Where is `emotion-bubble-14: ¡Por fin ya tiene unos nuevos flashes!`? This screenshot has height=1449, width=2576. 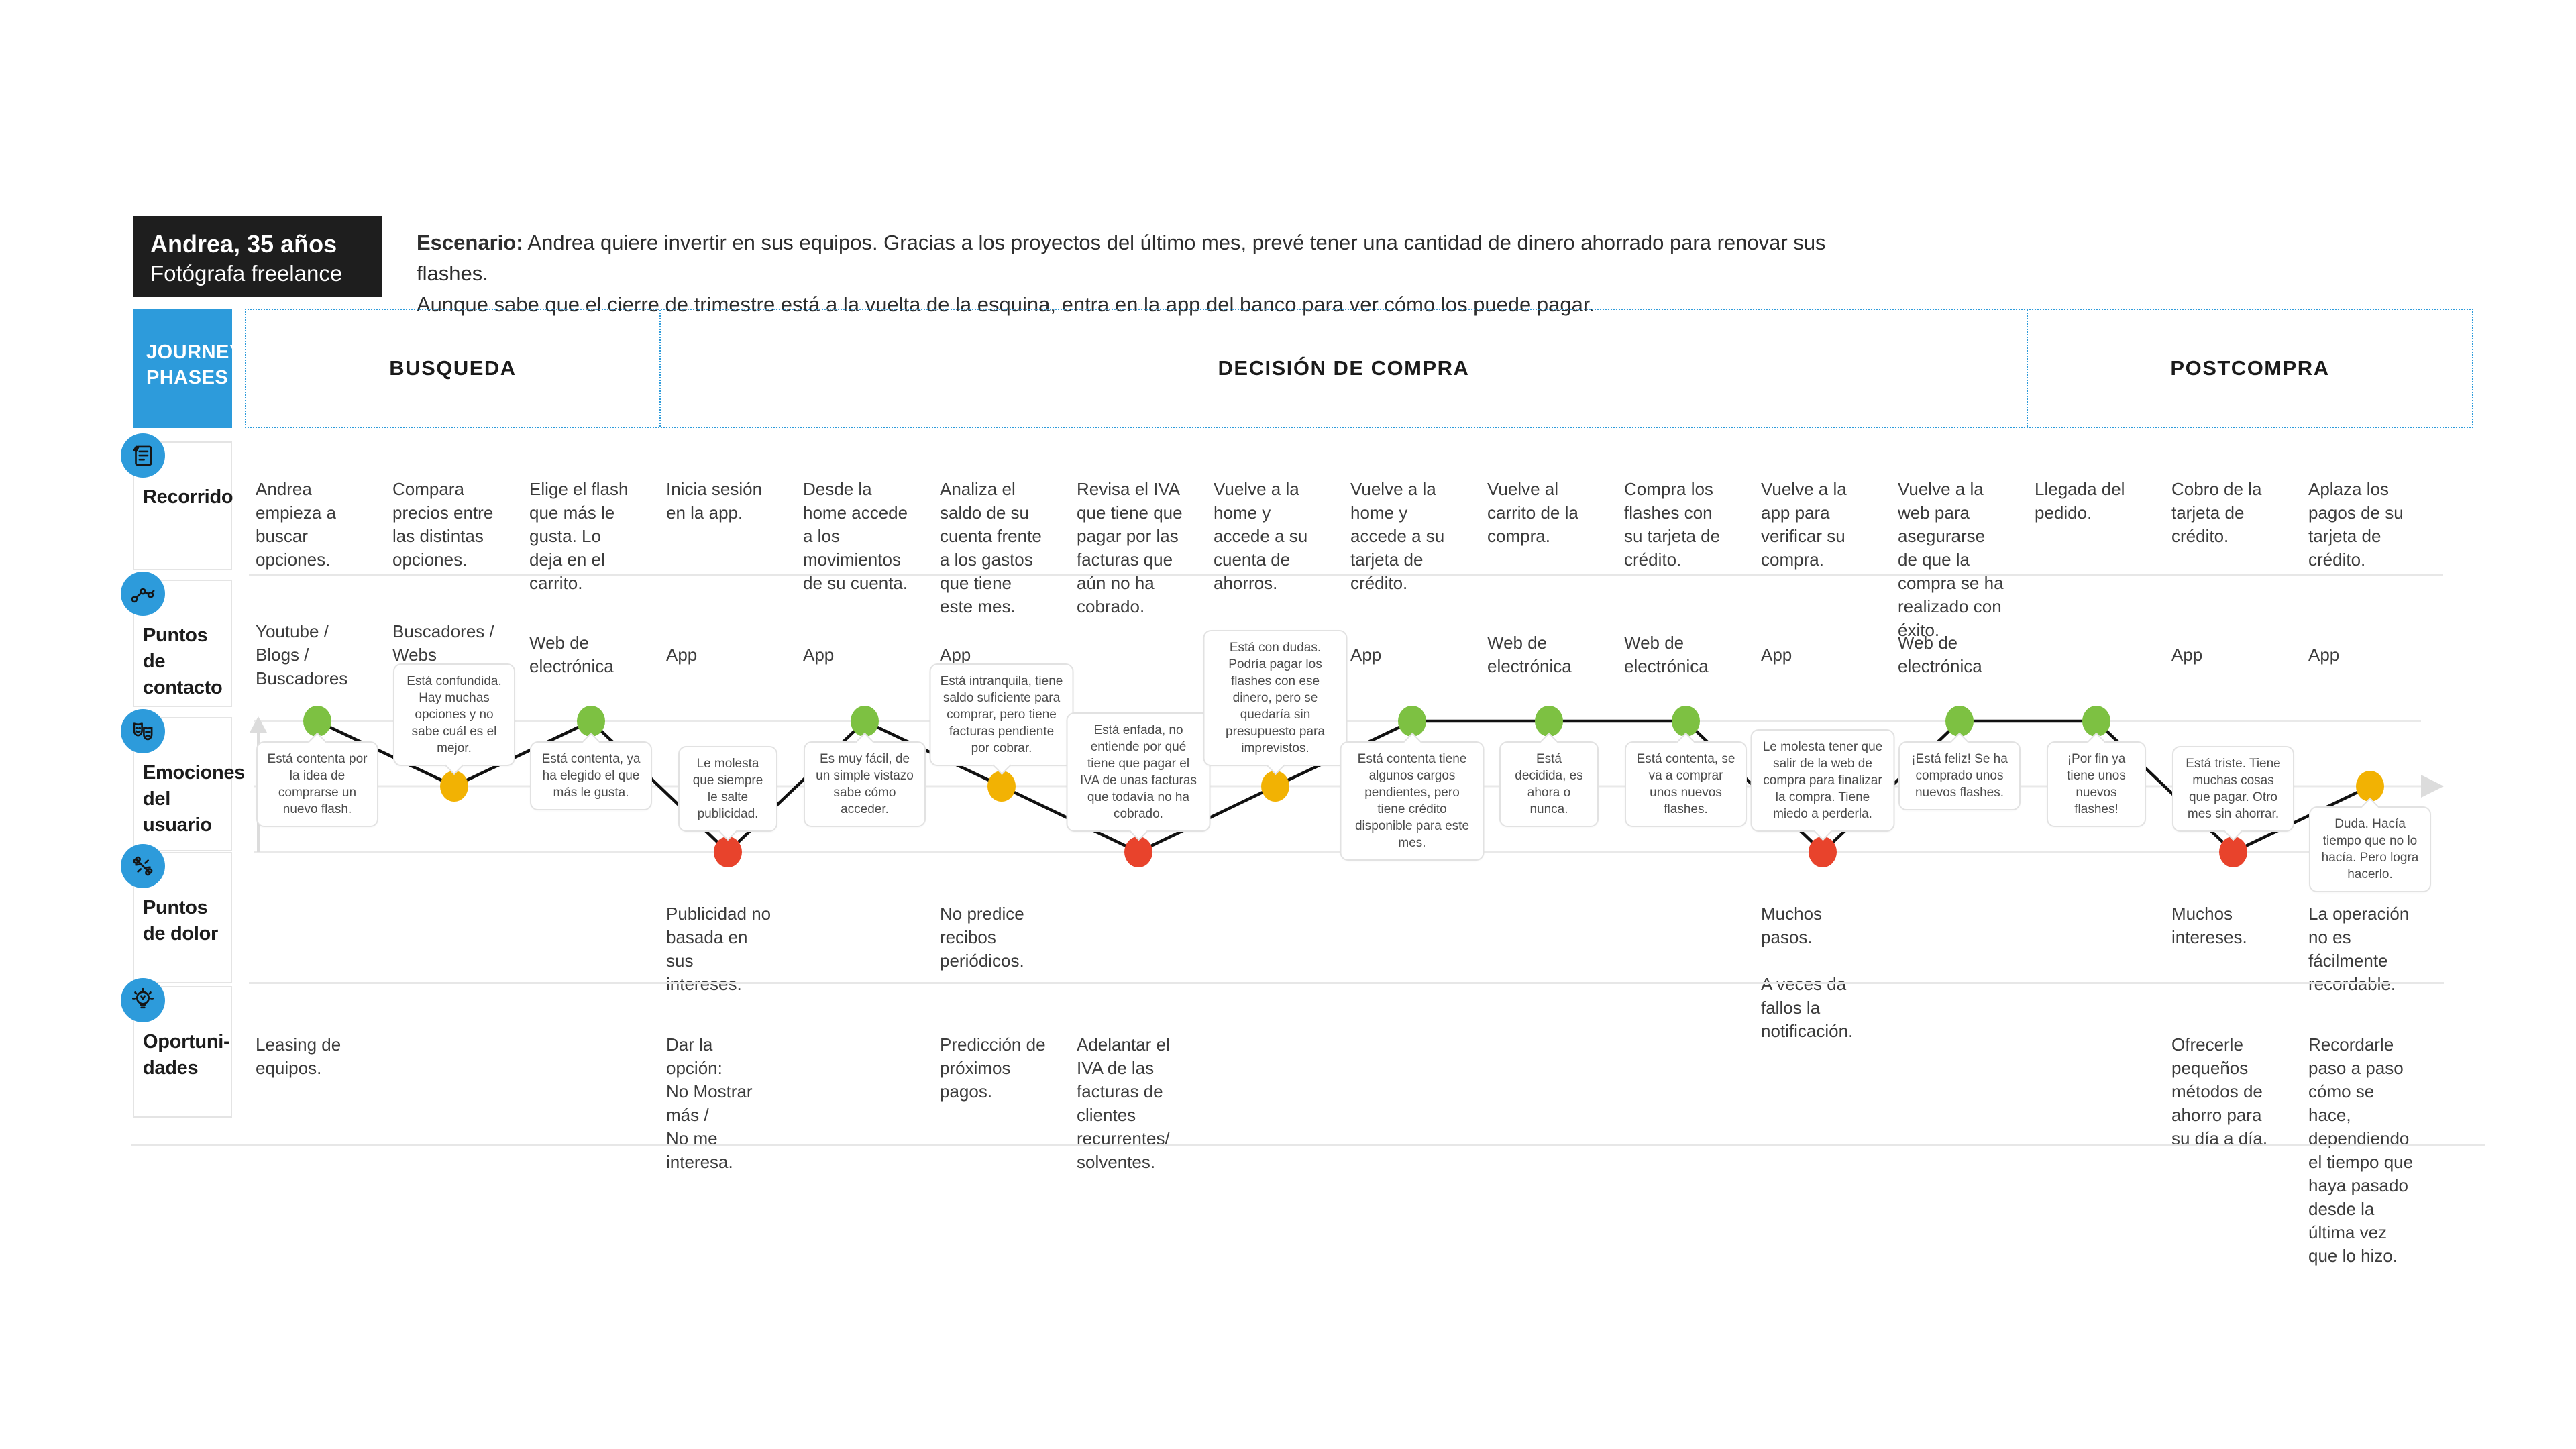
emotion-bubble-14: ¡Por fin ya tiene unos nuevos flashes! is located at coordinates (2096, 784).